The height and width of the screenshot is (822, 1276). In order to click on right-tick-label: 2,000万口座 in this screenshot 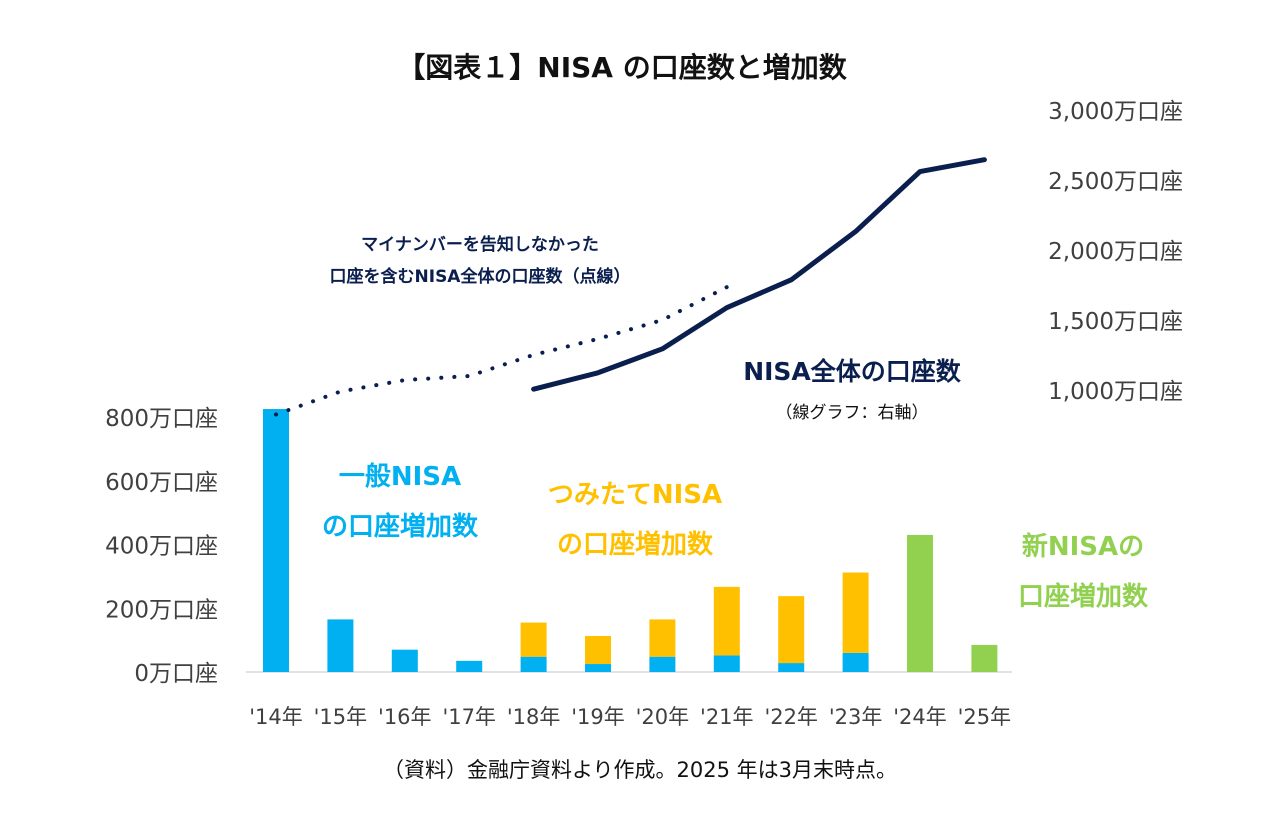, I will do `click(1115, 252)`.